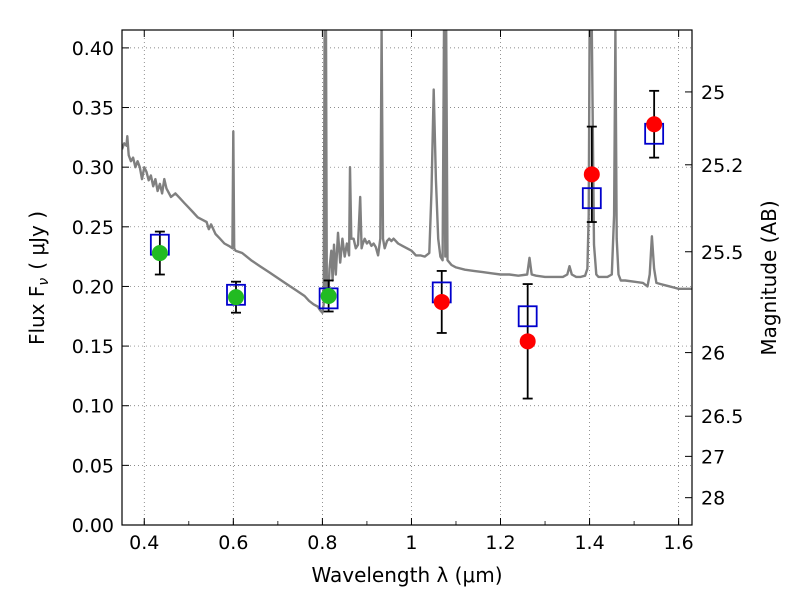  I want to click on right-axis-label: Magnitude (AB), so click(769, 277).